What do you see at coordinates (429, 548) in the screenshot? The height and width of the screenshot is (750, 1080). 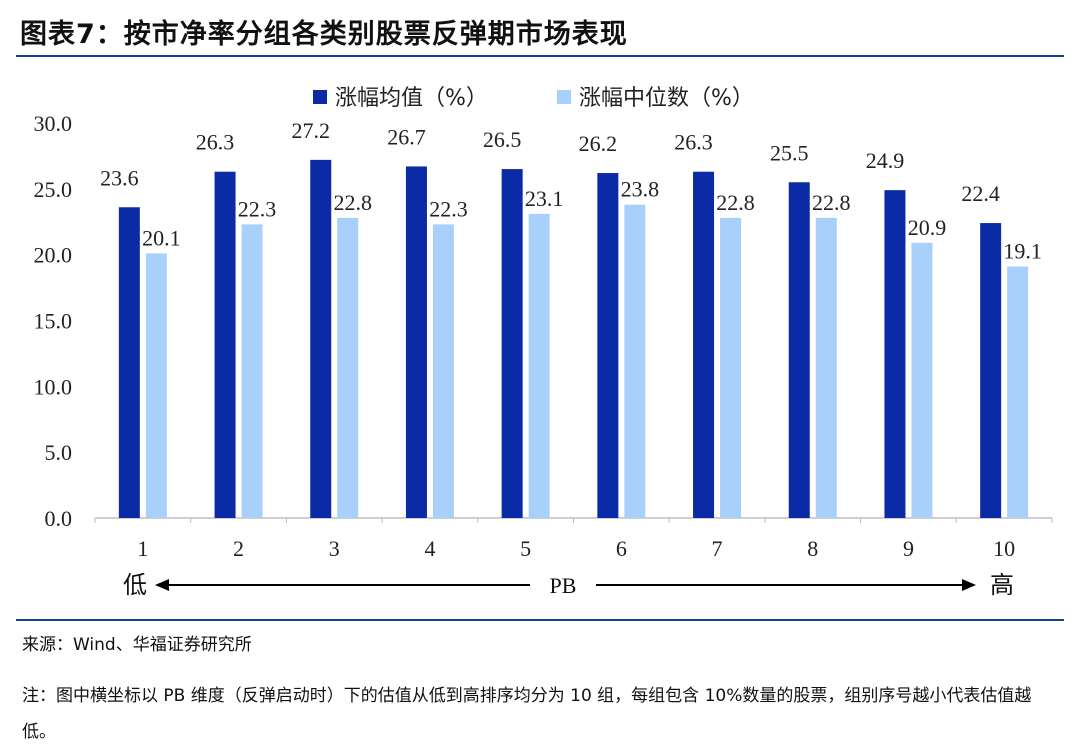 I see `x-tick-label: 4` at bounding box center [429, 548].